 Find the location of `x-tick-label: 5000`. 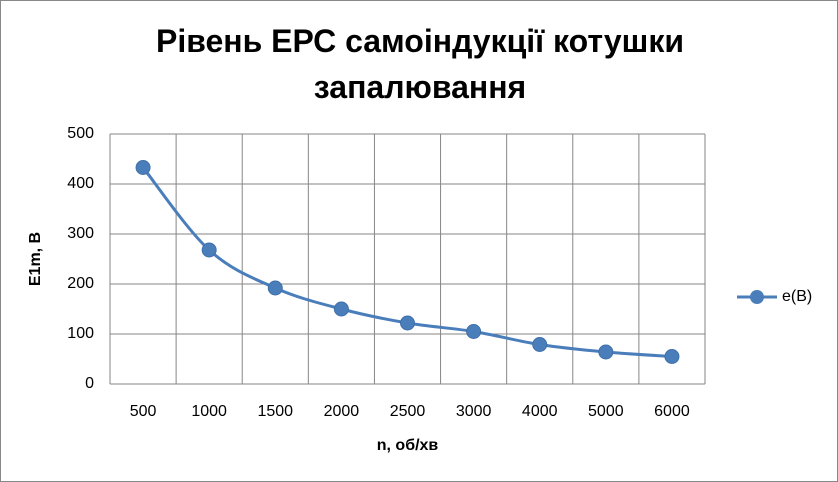

x-tick-label: 5000 is located at coordinates (606, 411).